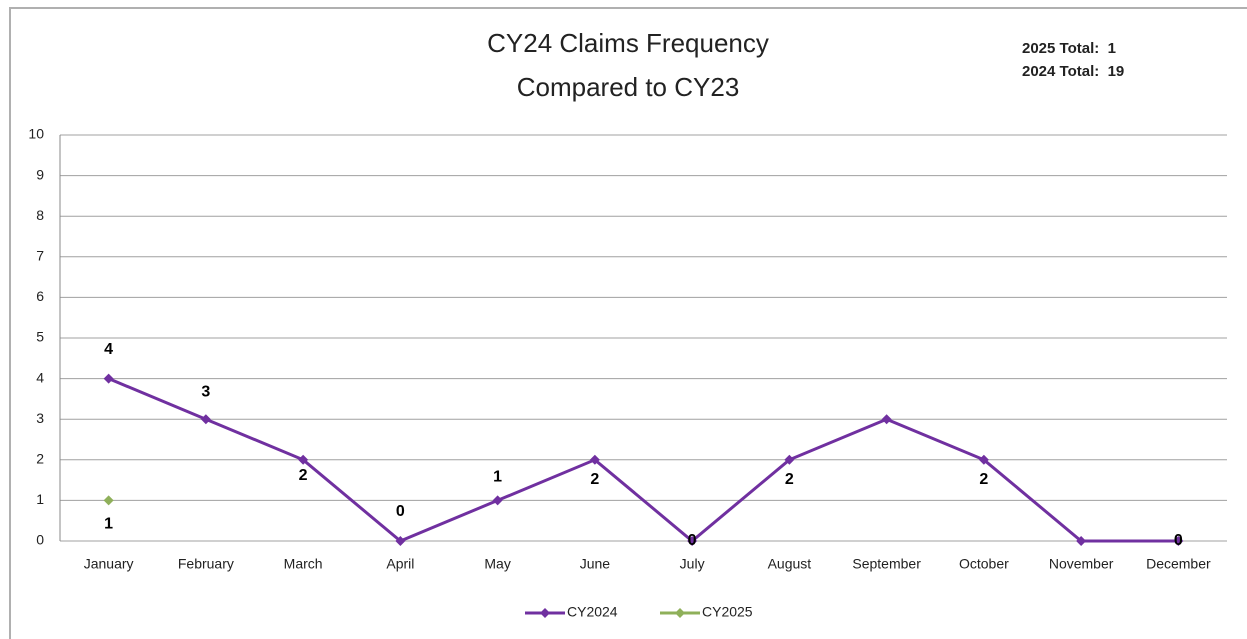 The height and width of the screenshot is (639, 1247). Describe the element at coordinates (886, 564) in the screenshot. I see `x-tick-label: September` at that location.